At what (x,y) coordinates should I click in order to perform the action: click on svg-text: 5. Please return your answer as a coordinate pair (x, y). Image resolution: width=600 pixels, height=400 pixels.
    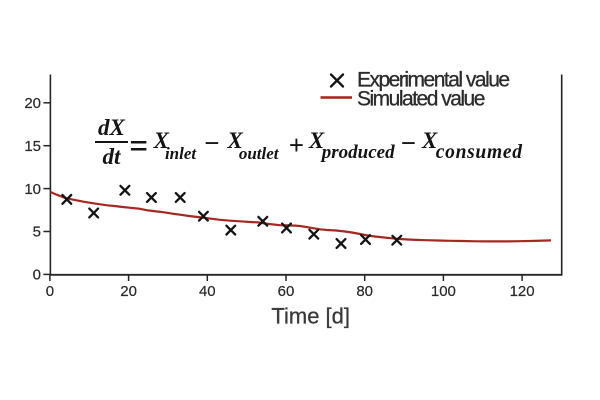
    Looking at the image, I should click on (37, 232).